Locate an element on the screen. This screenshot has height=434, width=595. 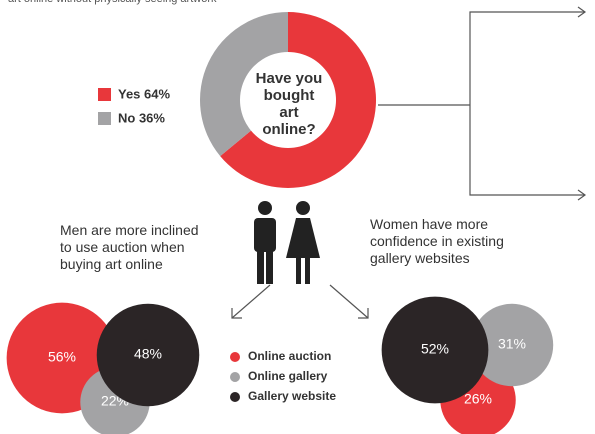
bubble-label: 56% is located at coordinates (62, 357).